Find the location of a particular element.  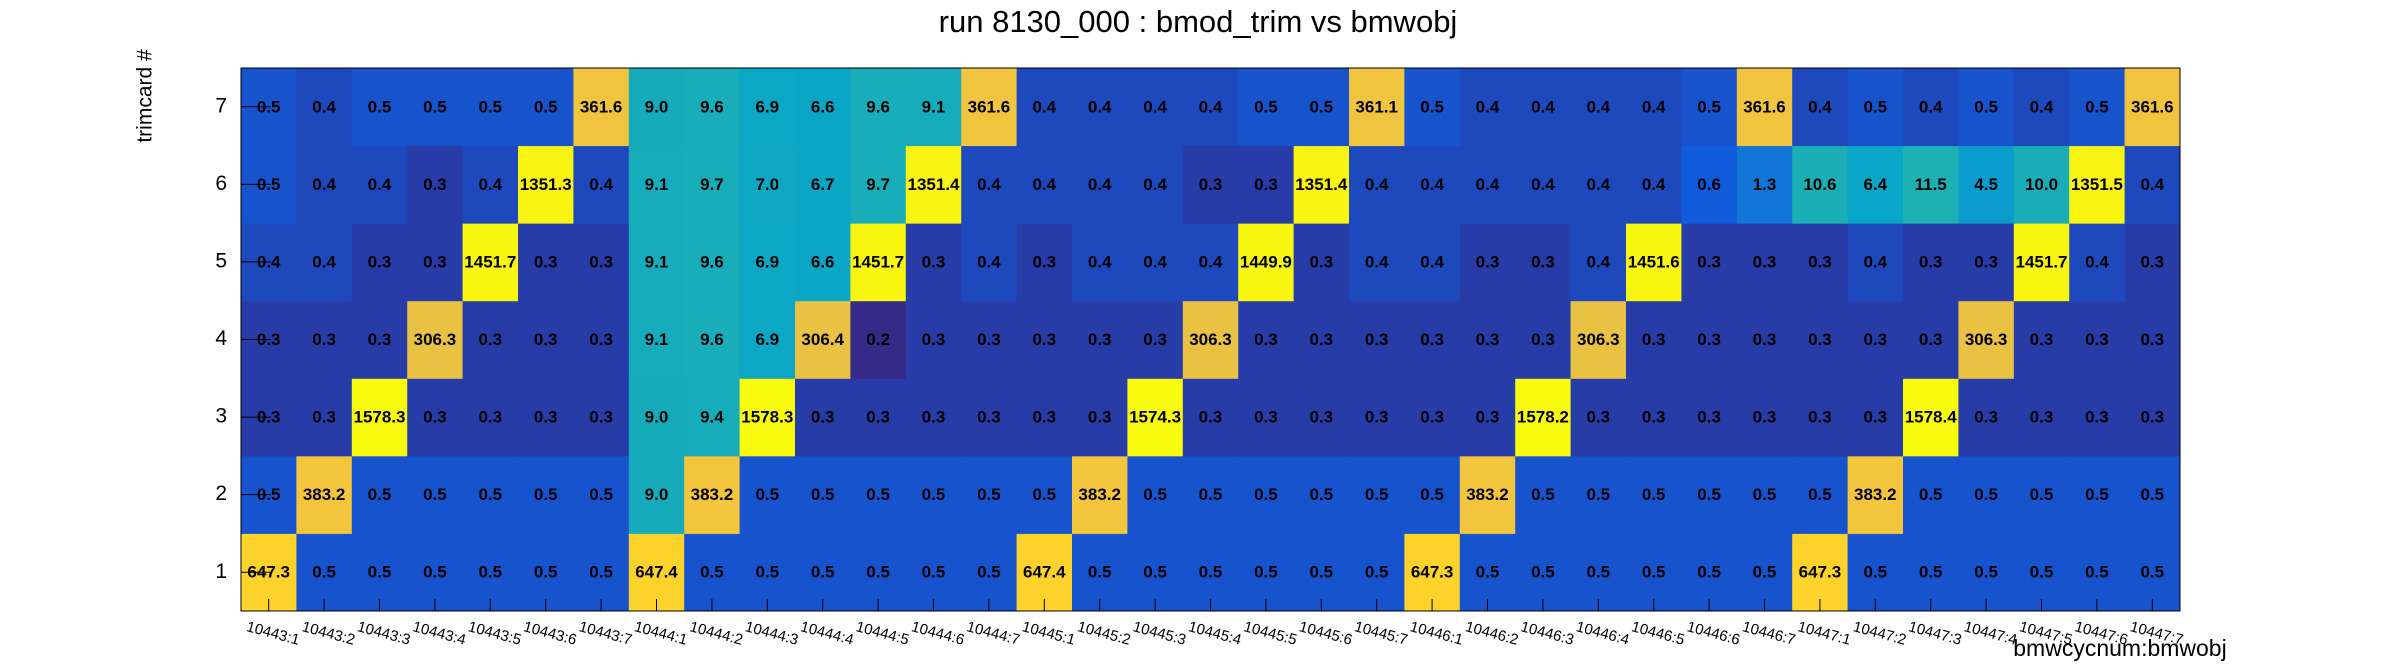

x-tick-label: 10446:7 is located at coordinates (1768, 633).